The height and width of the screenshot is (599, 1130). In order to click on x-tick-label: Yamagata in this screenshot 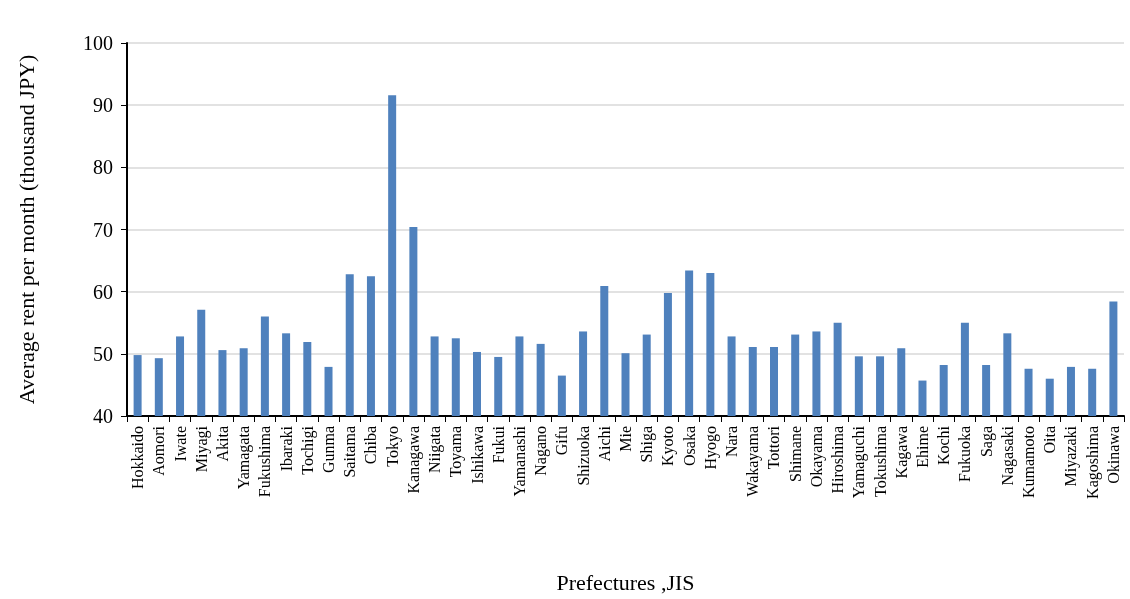, I will do `click(244, 458)`.